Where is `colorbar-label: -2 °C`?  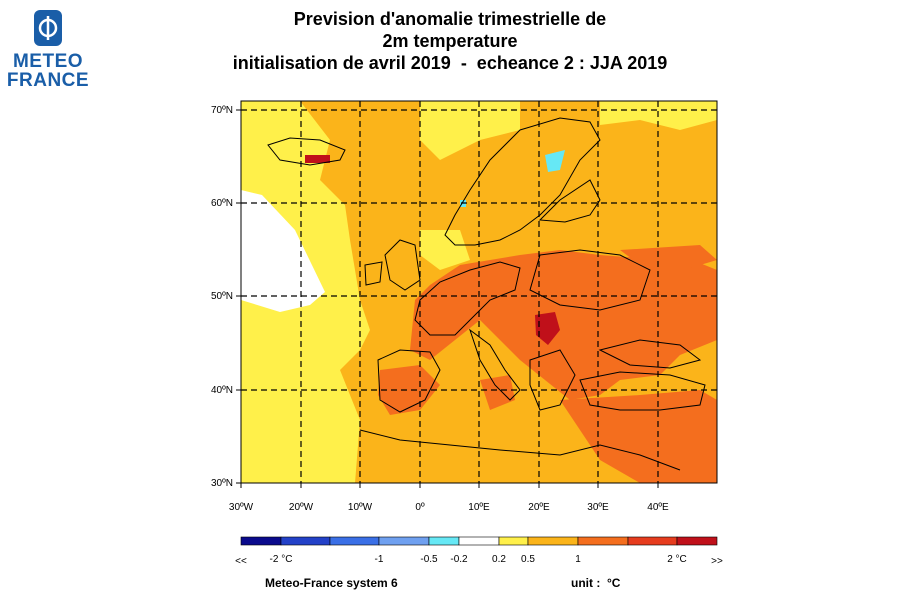
colorbar-label: -2 °C is located at coordinates (281, 559).